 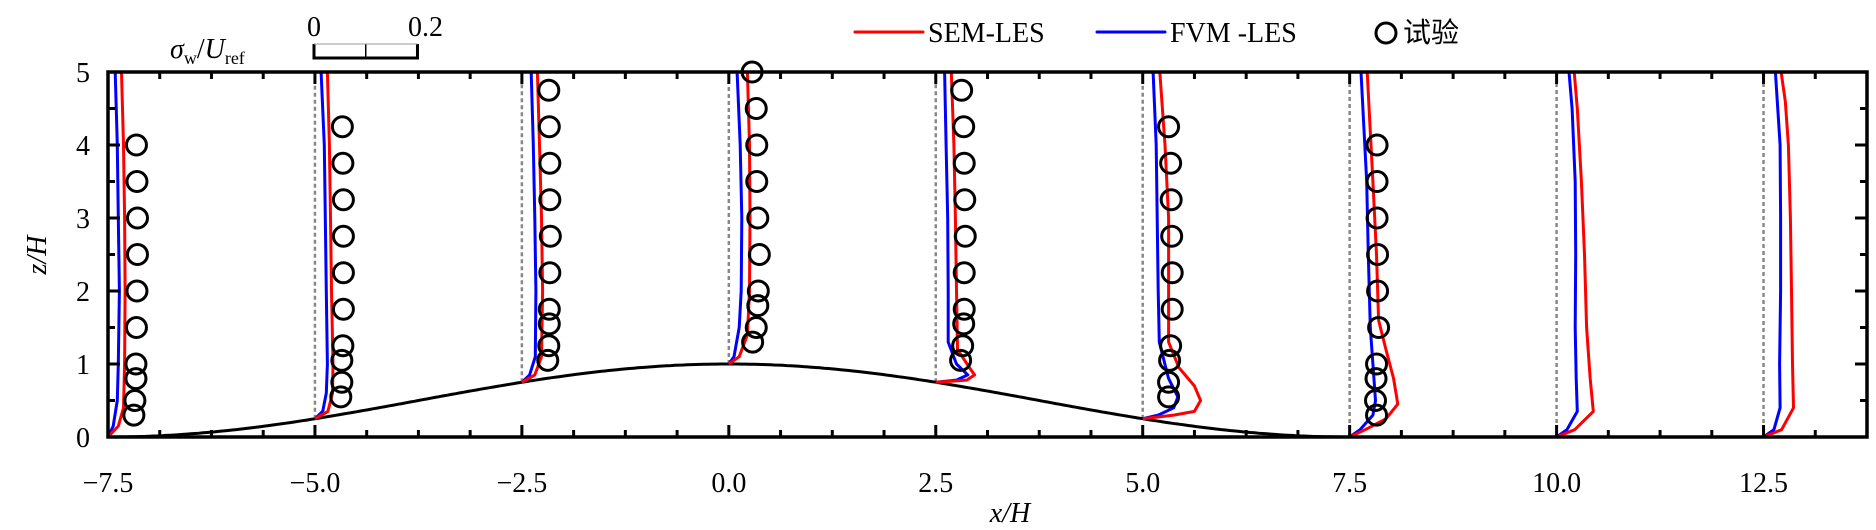 What do you see at coordinates (1556, 483) in the screenshot?
I see `x-tick-label: 10.0` at bounding box center [1556, 483].